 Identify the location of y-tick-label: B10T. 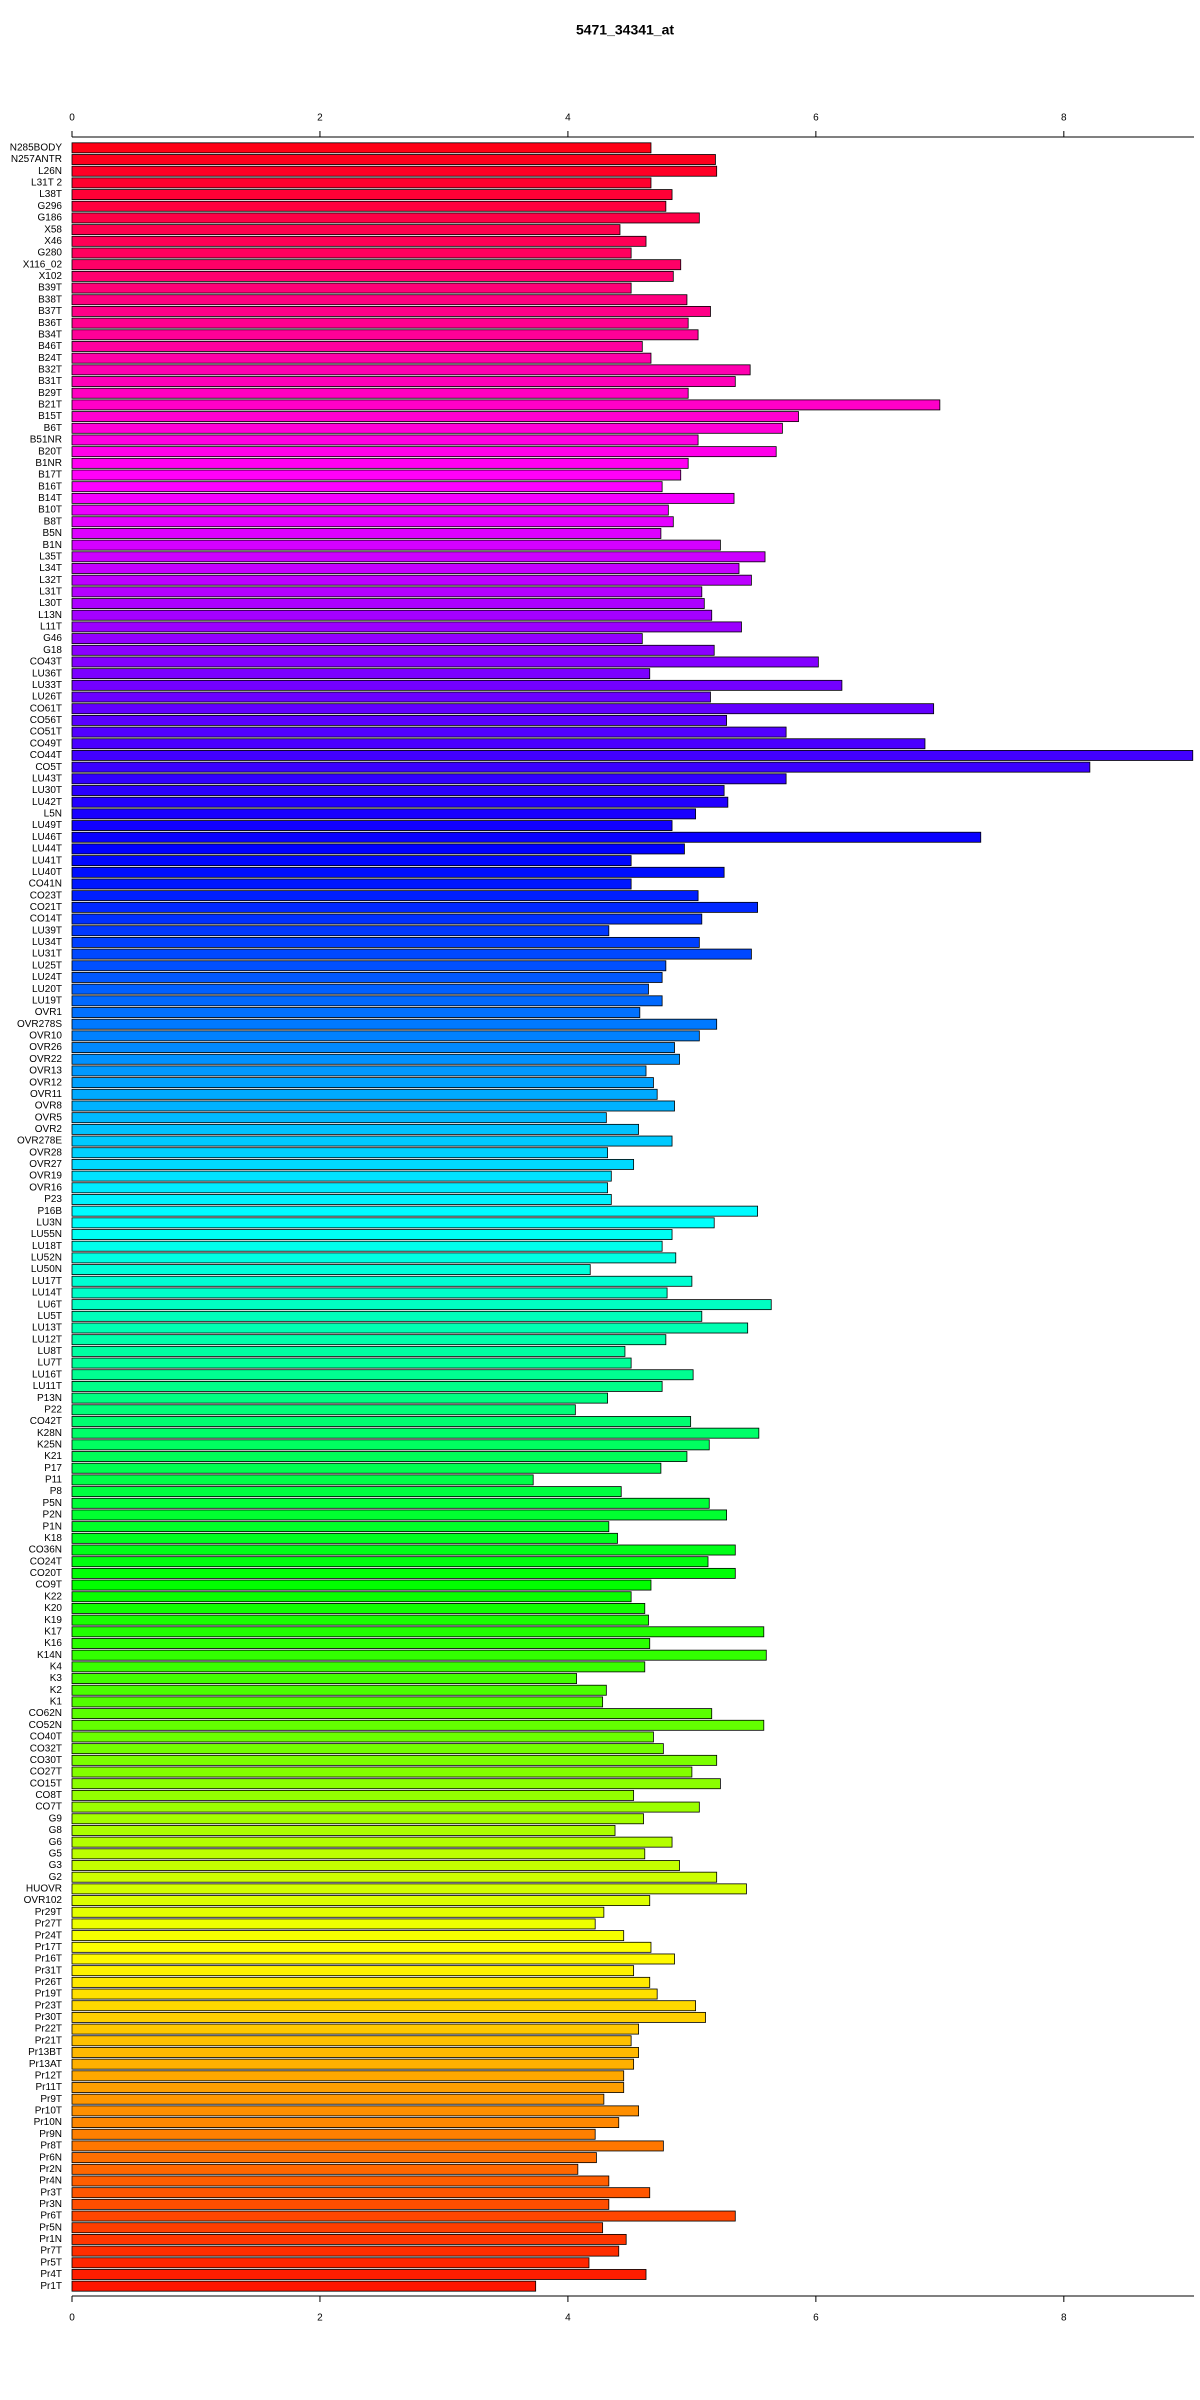
(50, 510).